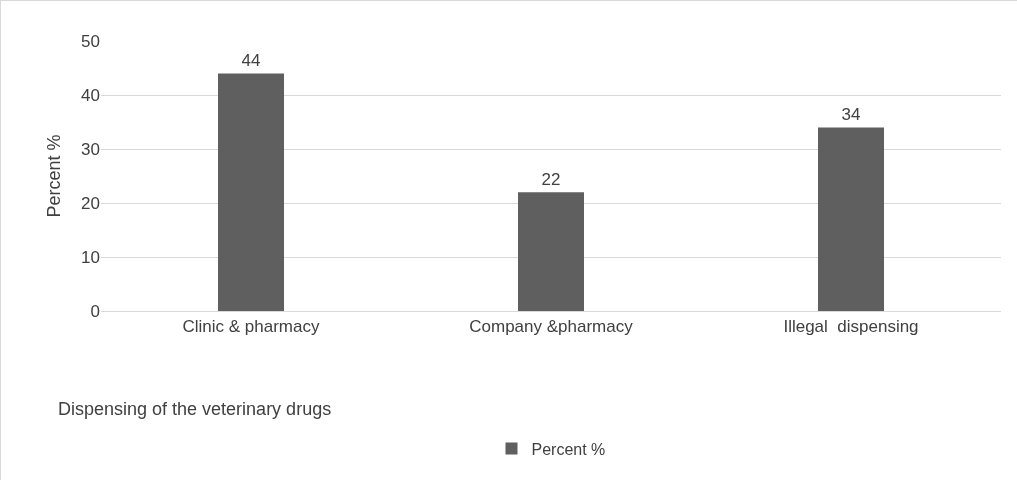 This screenshot has width=1017, height=480. What do you see at coordinates (95, 311) in the screenshot?
I see `y-tick-label: 0` at bounding box center [95, 311].